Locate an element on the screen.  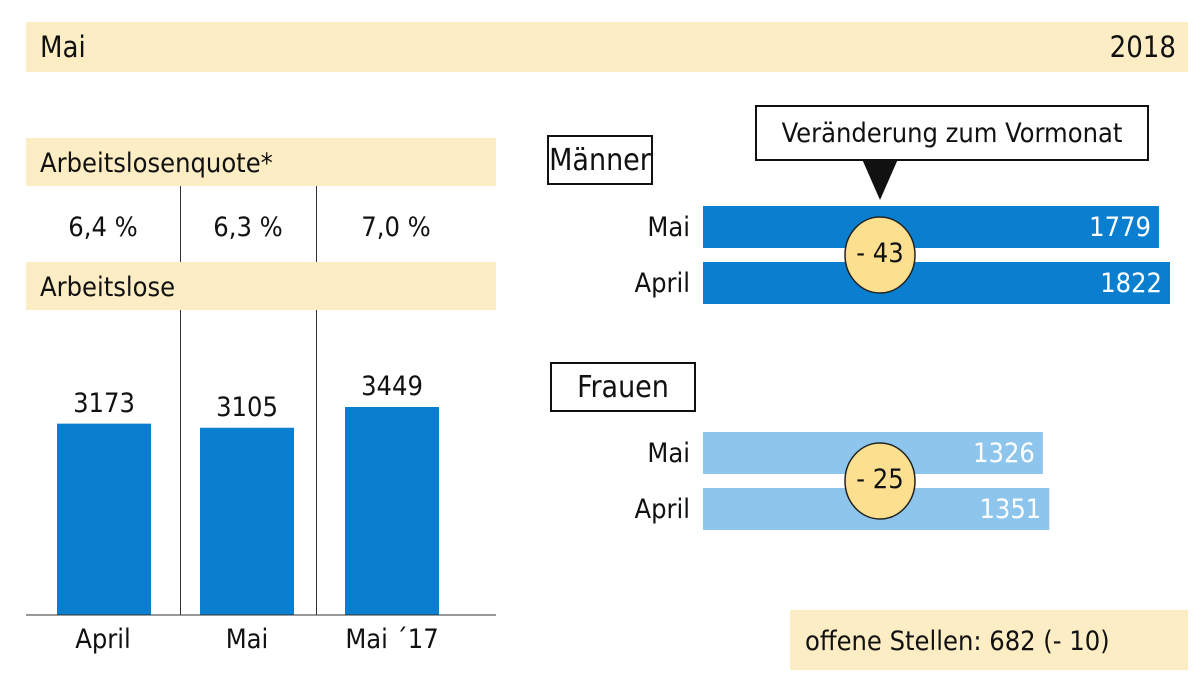
rate-band is located at coordinates (261, 162).